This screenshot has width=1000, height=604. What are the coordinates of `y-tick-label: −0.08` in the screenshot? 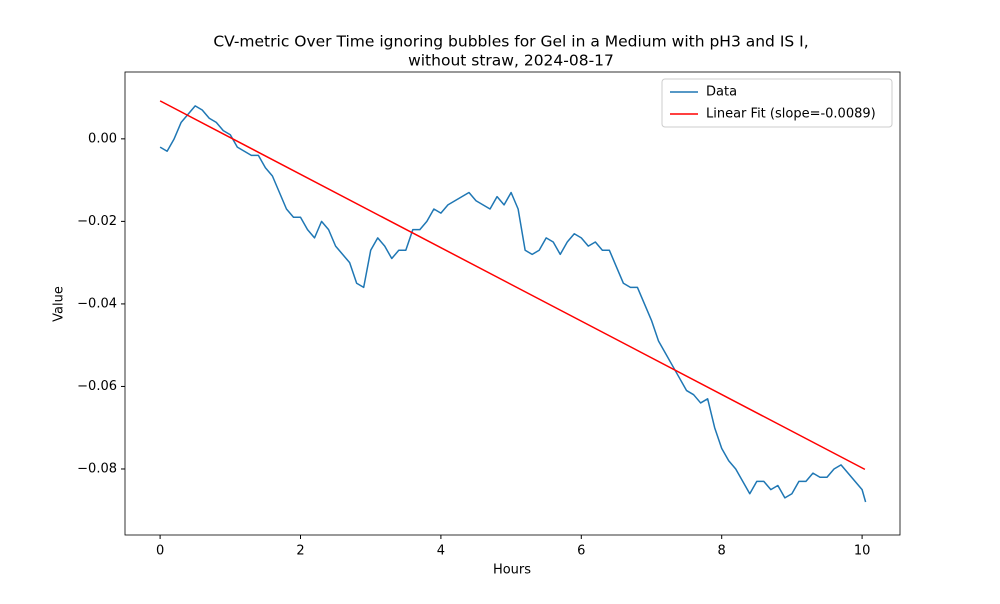 It's located at (97, 468).